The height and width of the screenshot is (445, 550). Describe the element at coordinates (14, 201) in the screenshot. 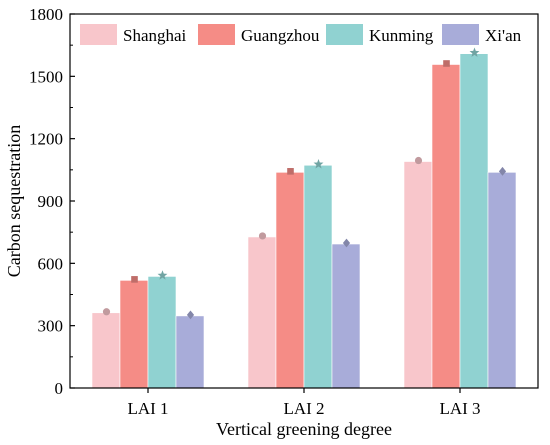

I see `y-axis-title: Carbon sequestration` at that location.